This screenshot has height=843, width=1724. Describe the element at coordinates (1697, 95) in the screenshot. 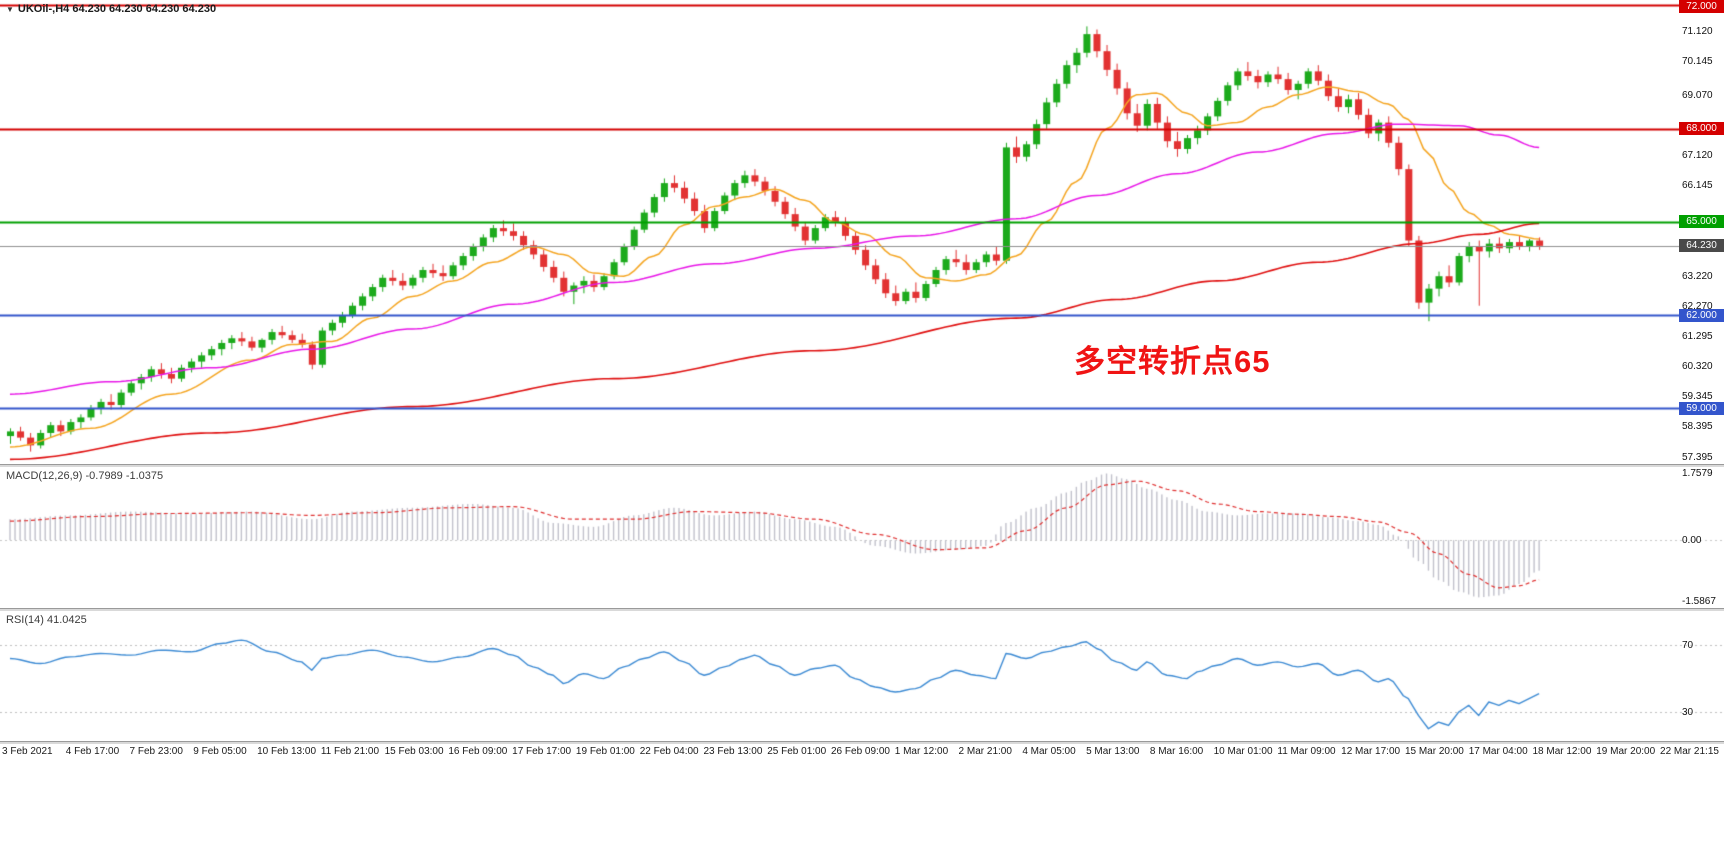

I see `price-axis-label: 69.070` at that location.